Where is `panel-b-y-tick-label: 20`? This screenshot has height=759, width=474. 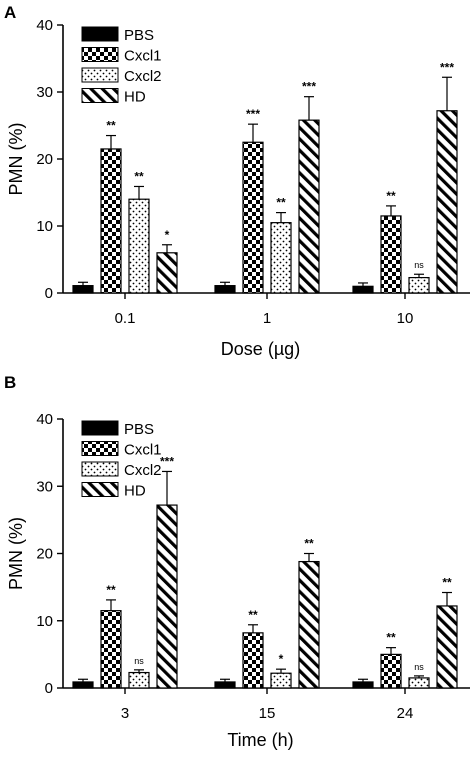
panel-b-y-tick-label: 20 is located at coordinates (44, 554).